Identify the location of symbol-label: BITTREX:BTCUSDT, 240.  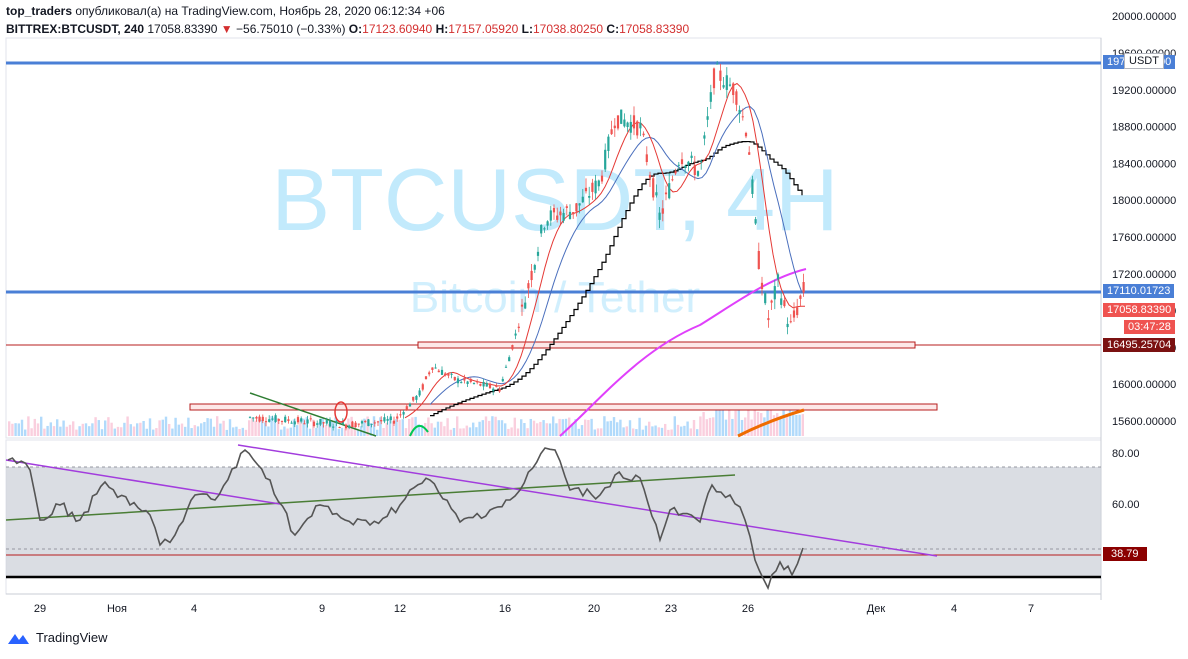
(75, 29).